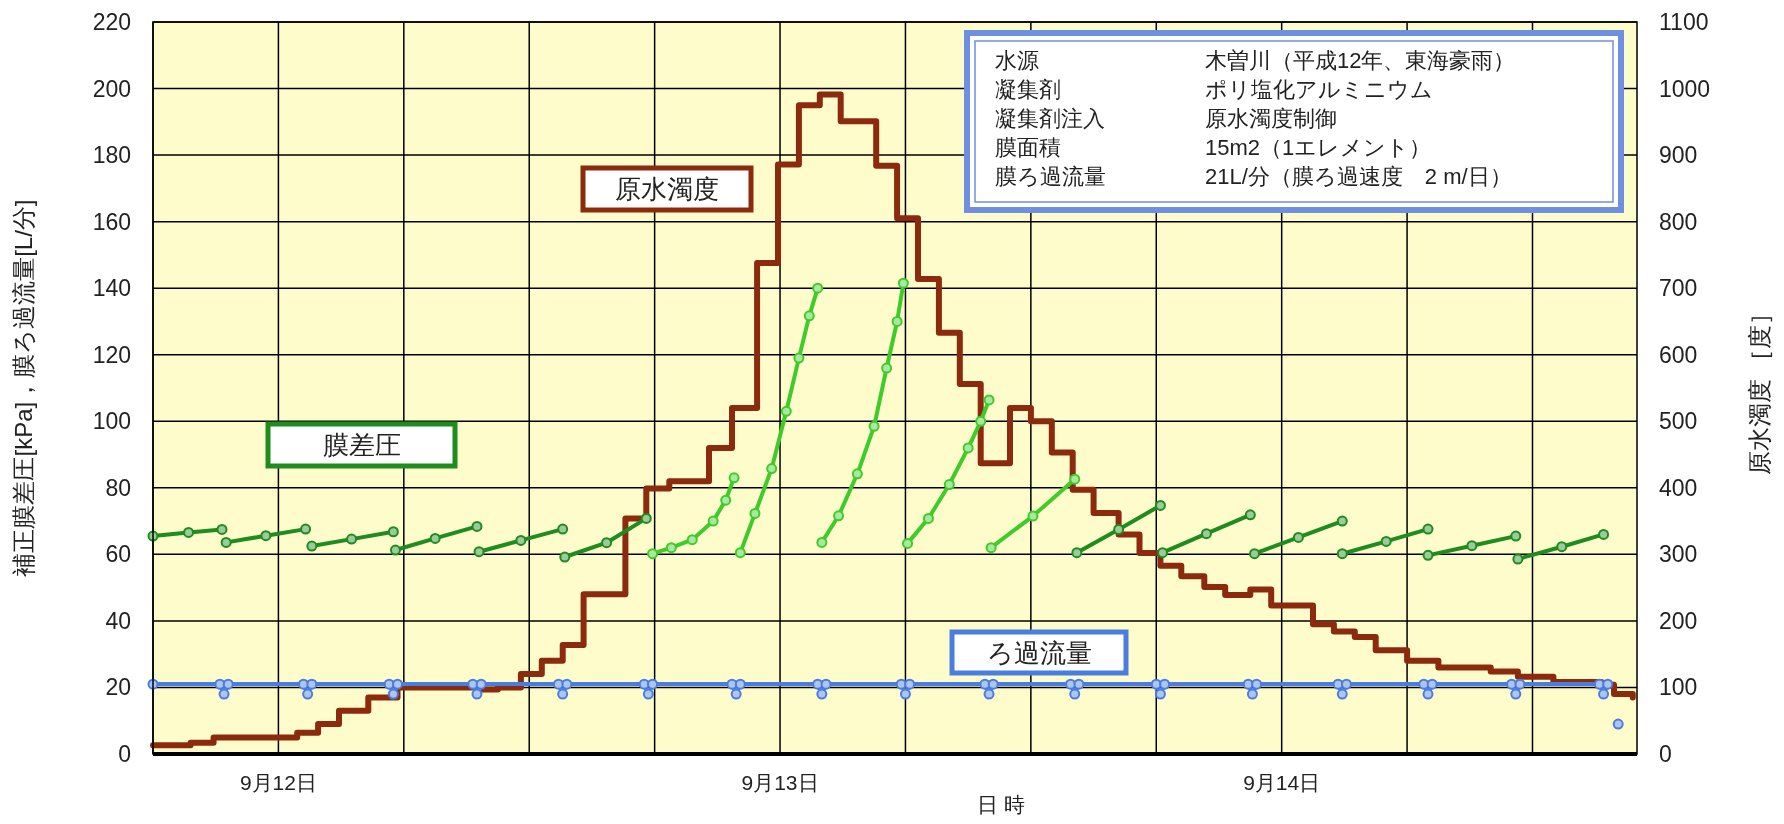 The width and height of the screenshot is (1784, 824). Describe the element at coordinates (1282, 782) in the screenshot. I see `x-tick-label: 9月14日` at that location.